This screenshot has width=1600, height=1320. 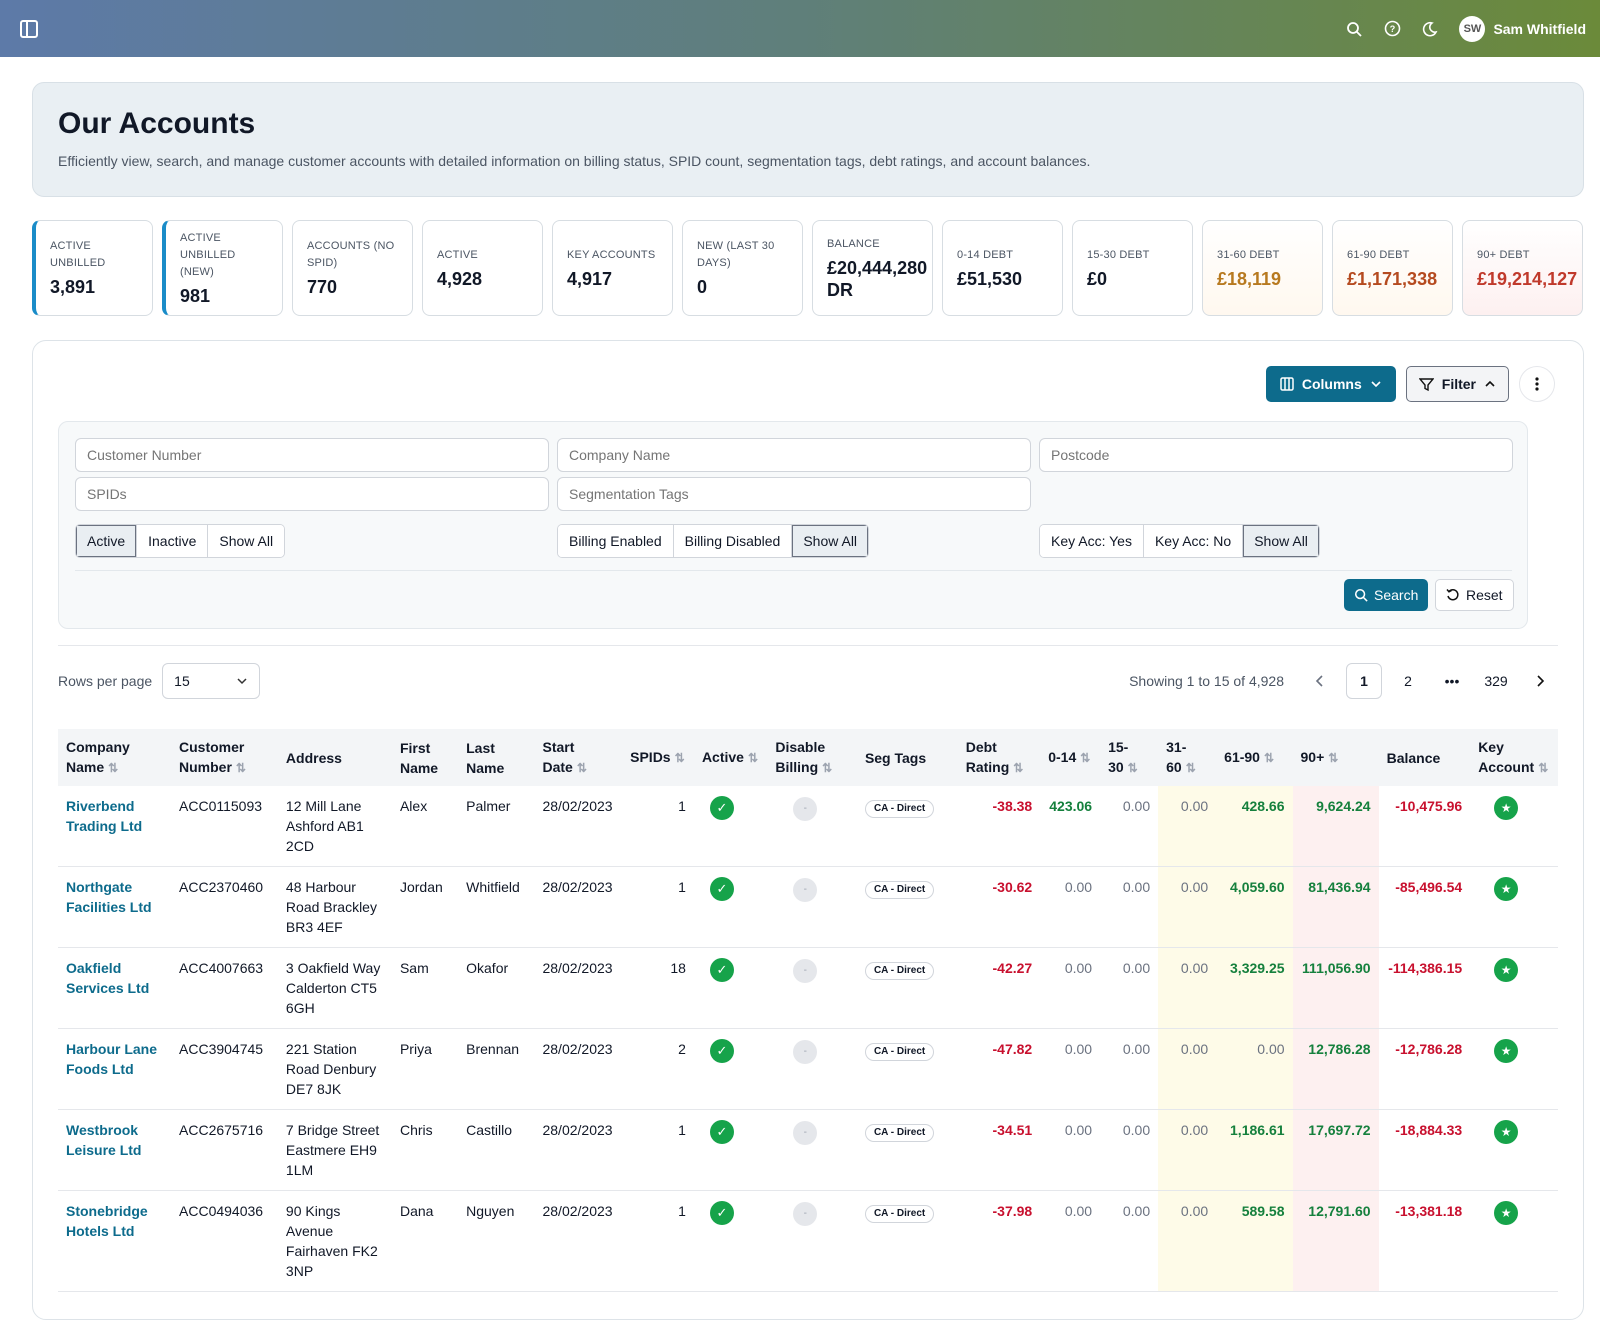 I want to click on next-page-icon, so click(x=1540, y=681).